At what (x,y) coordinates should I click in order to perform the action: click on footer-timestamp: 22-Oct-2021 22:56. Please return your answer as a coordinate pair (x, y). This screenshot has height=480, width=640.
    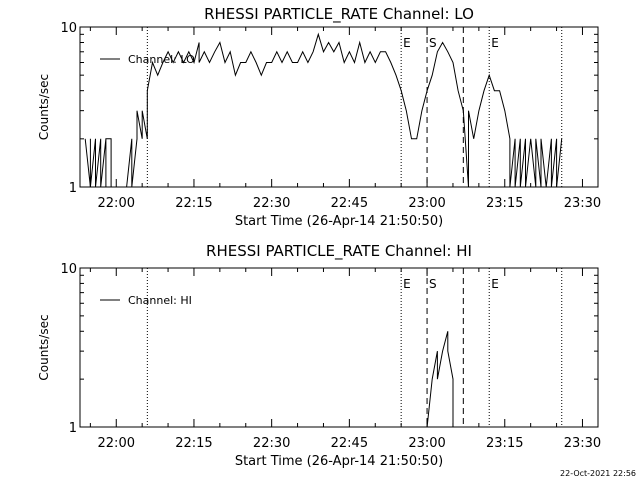
    Looking at the image, I should click on (598, 473).